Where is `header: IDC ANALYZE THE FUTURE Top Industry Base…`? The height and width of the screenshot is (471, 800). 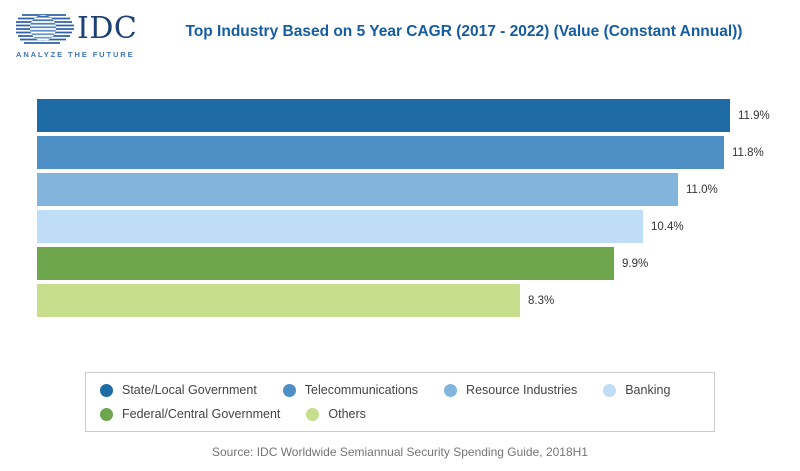 header: IDC ANALYZE THE FUTURE Top Industry Base… is located at coordinates (400, 29).